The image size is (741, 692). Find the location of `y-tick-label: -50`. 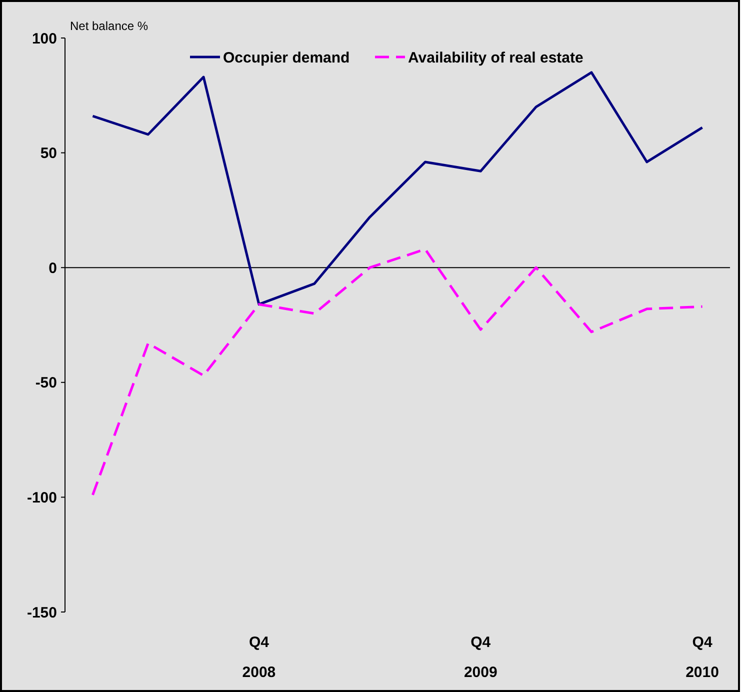

y-tick-label: -50 is located at coordinates (46, 383).